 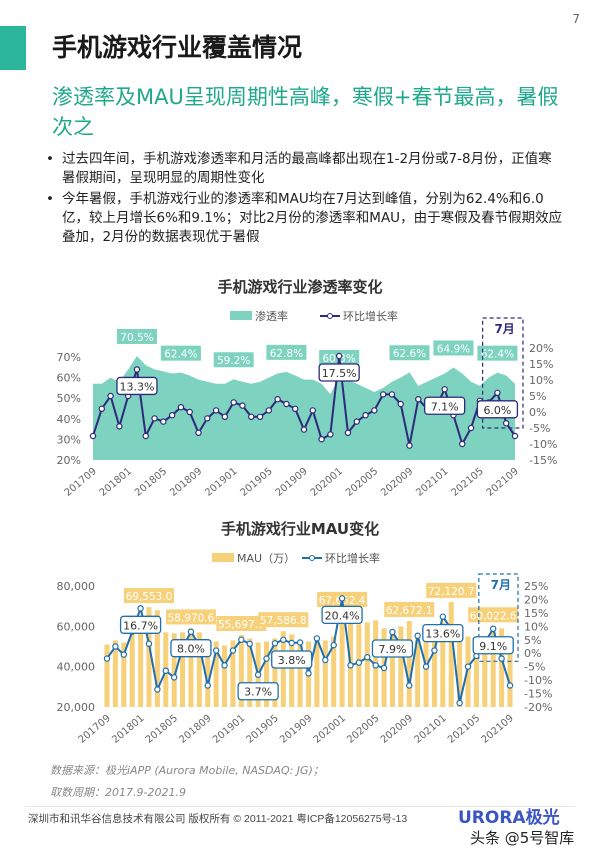 What do you see at coordinates (116, 482) in the screenshot?
I see `x-axis-tick: 201801` at bounding box center [116, 482].